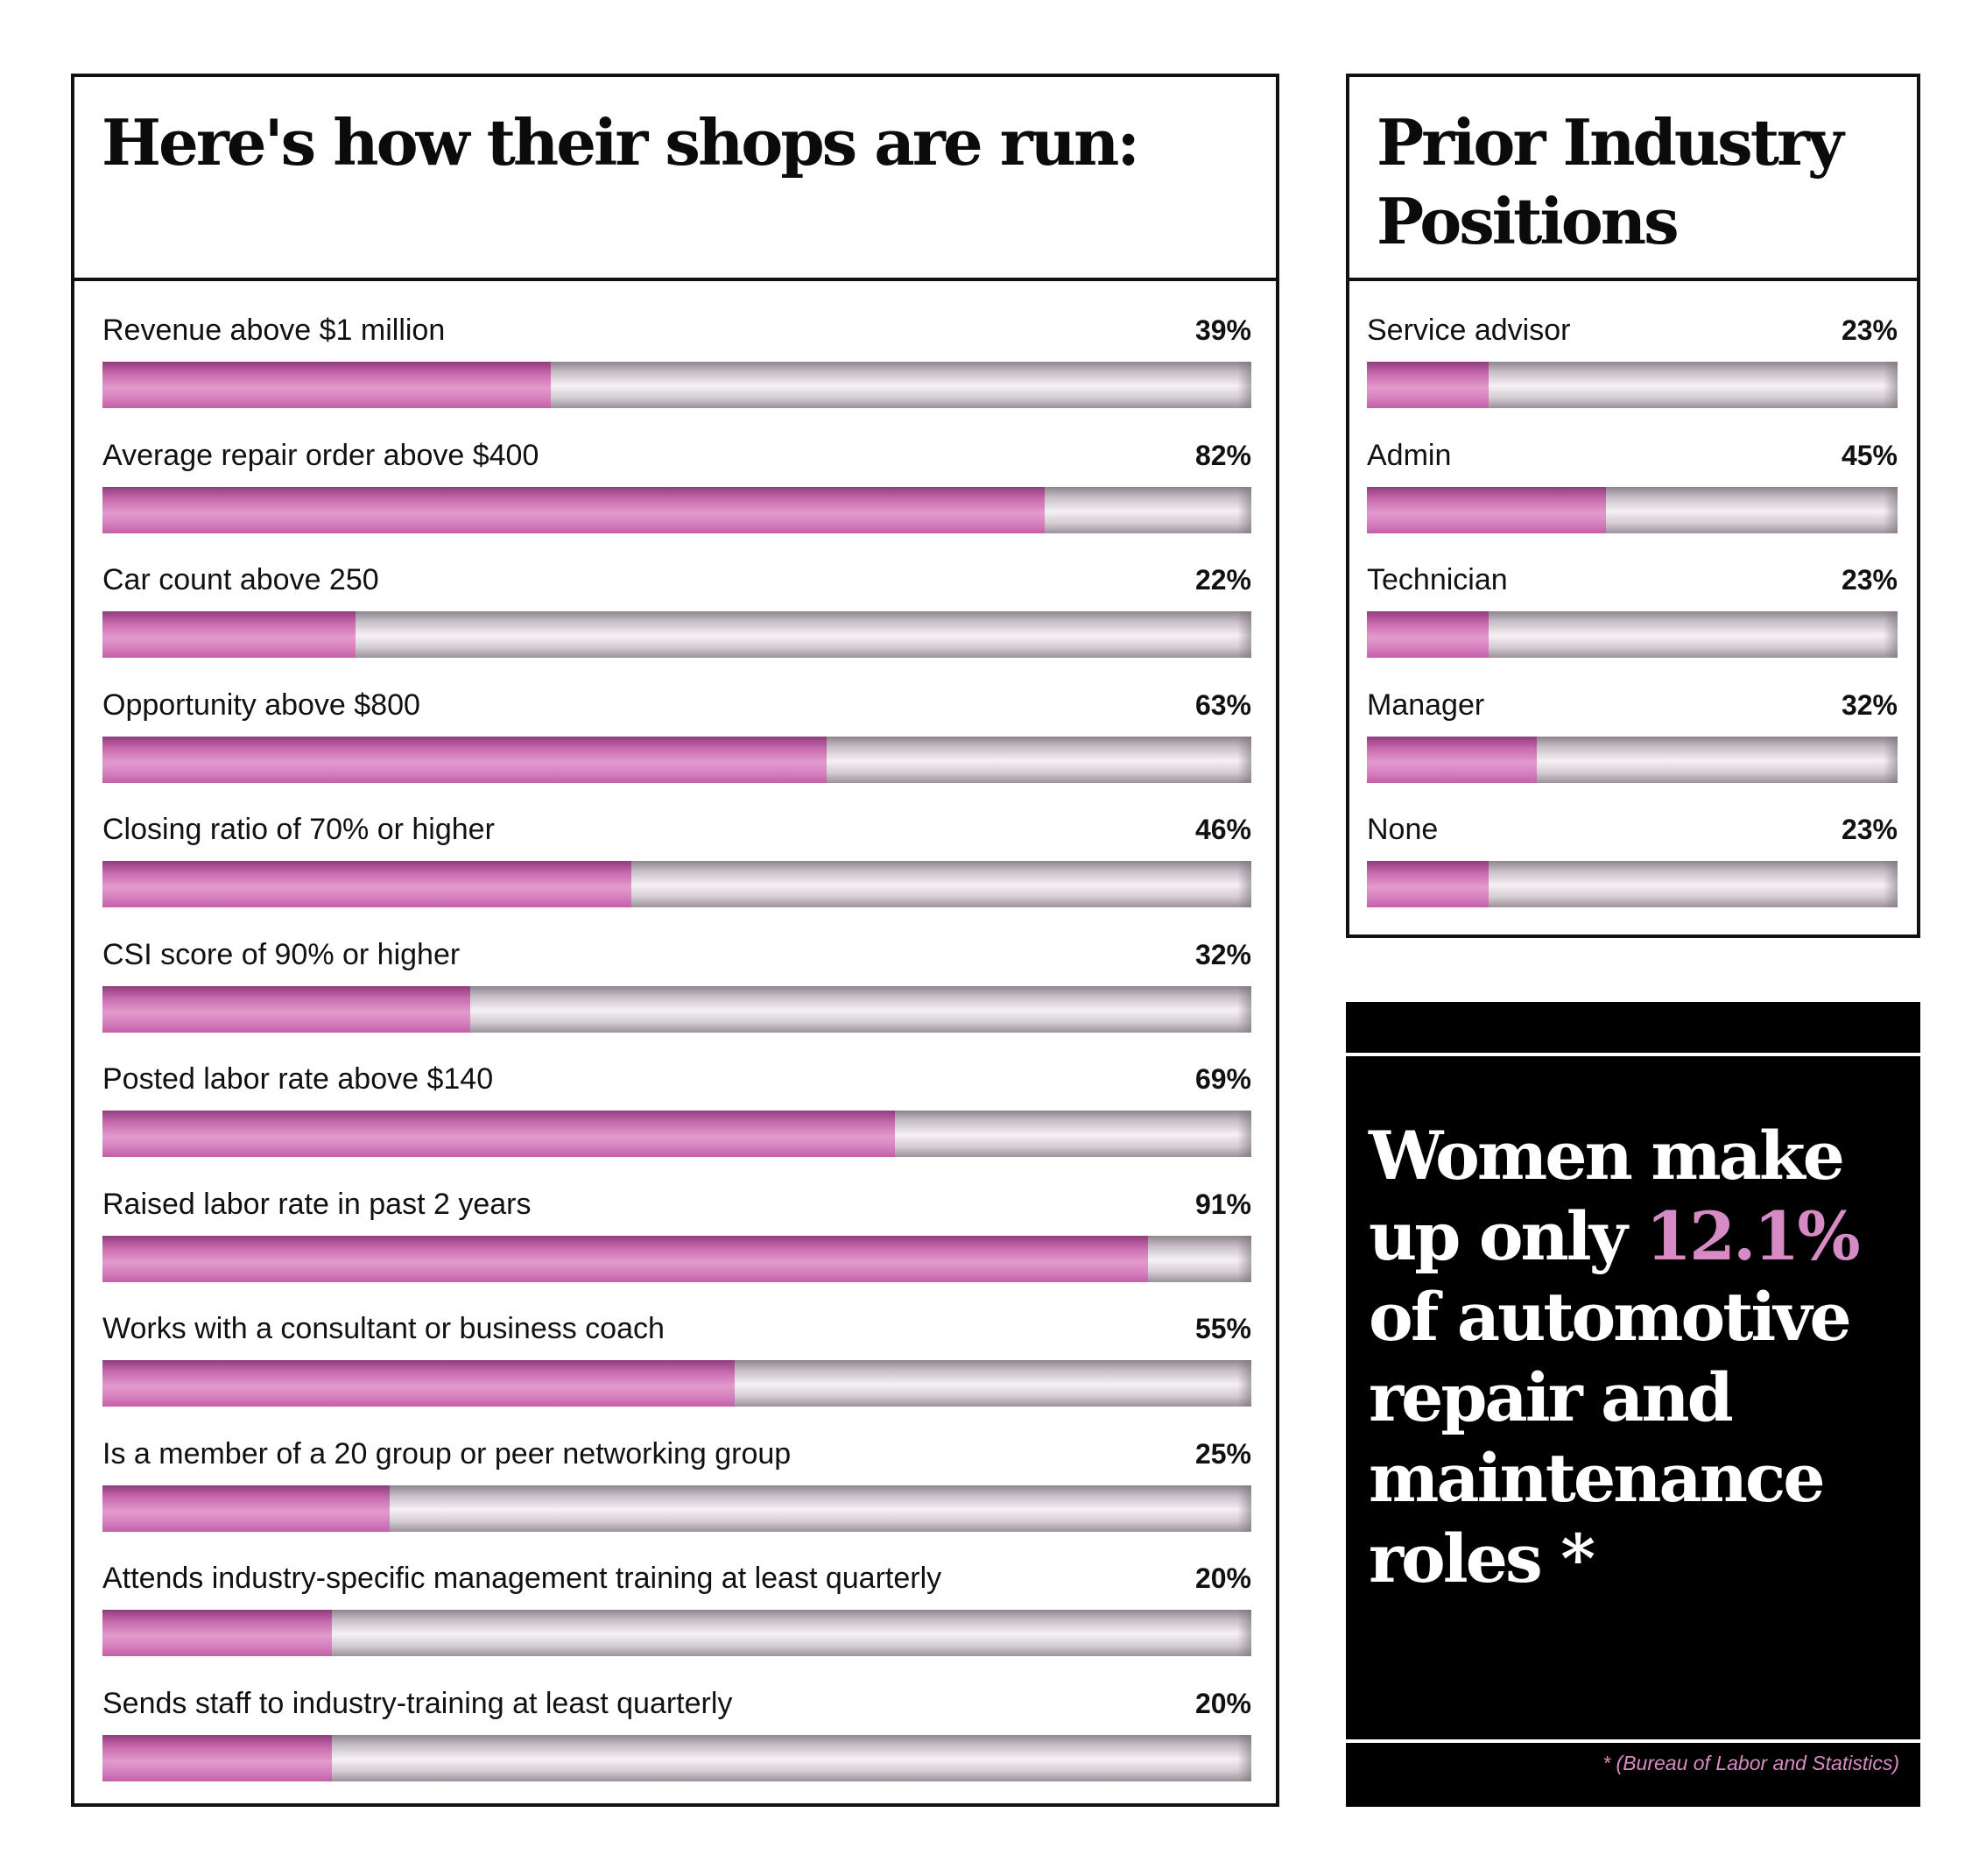  What do you see at coordinates (1438, 579) in the screenshot?
I see `prior-position-label: Technician` at bounding box center [1438, 579].